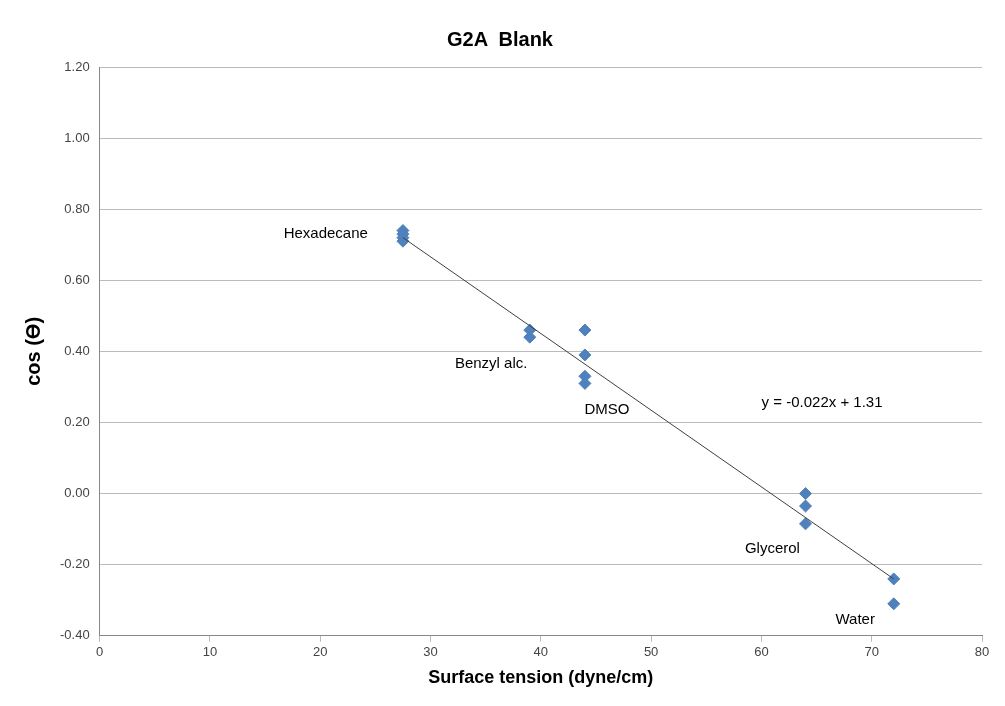  Describe the element at coordinates (77, 279) in the screenshot. I see `y-tick-label: 0.60` at that location.